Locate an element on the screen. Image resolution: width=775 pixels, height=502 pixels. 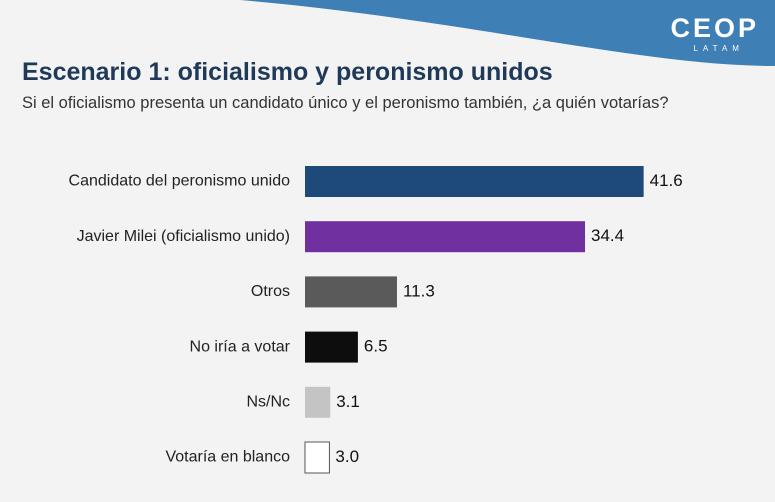
category-label: Javier Milei (oficialismo unido) is located at coordinates (183, 236).